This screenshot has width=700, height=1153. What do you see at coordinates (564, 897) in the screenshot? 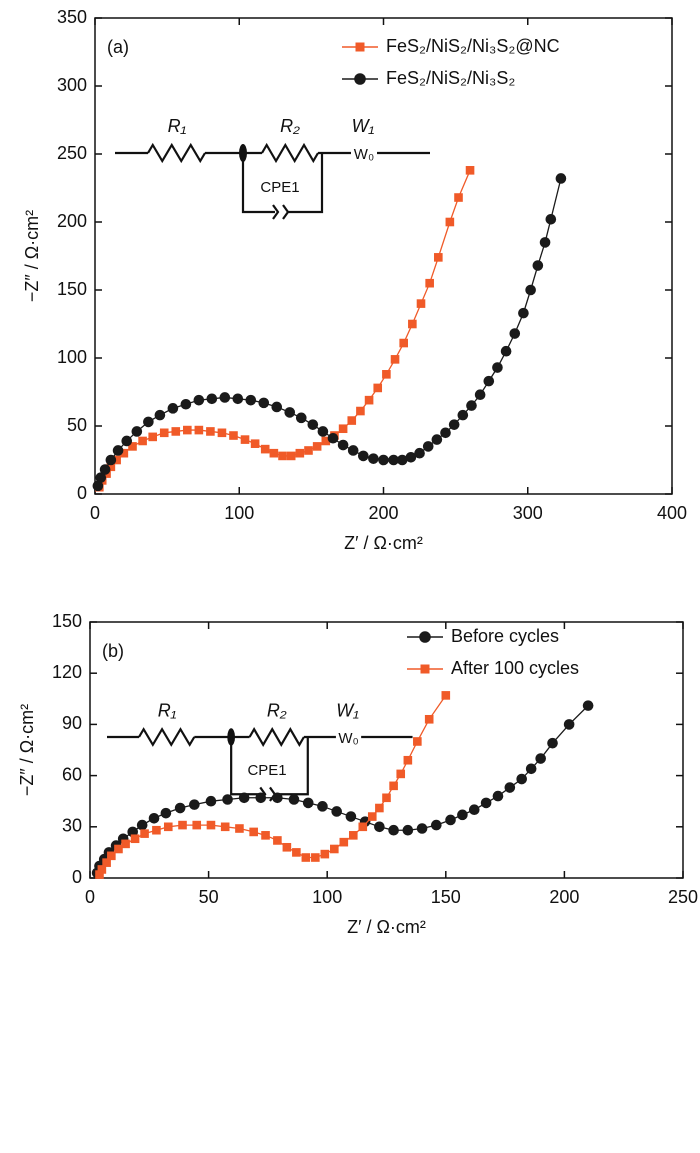
I see `x-tick-label: 200` at bounding box center [564, 897].